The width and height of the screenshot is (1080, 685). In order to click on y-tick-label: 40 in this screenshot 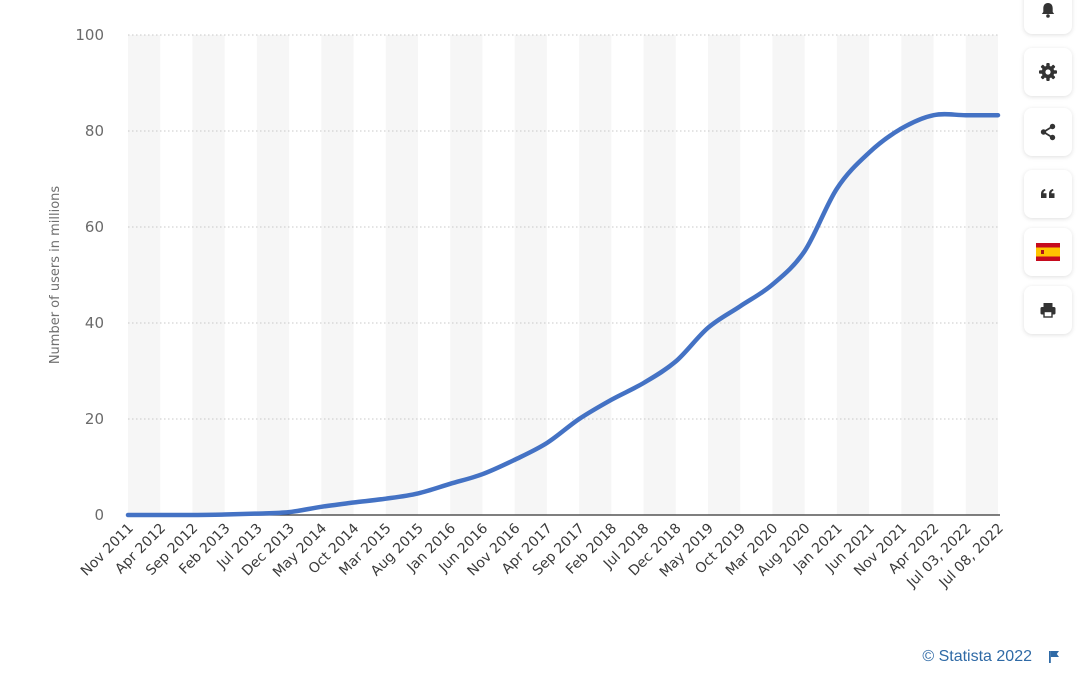, I will do `click(94, 323)`.